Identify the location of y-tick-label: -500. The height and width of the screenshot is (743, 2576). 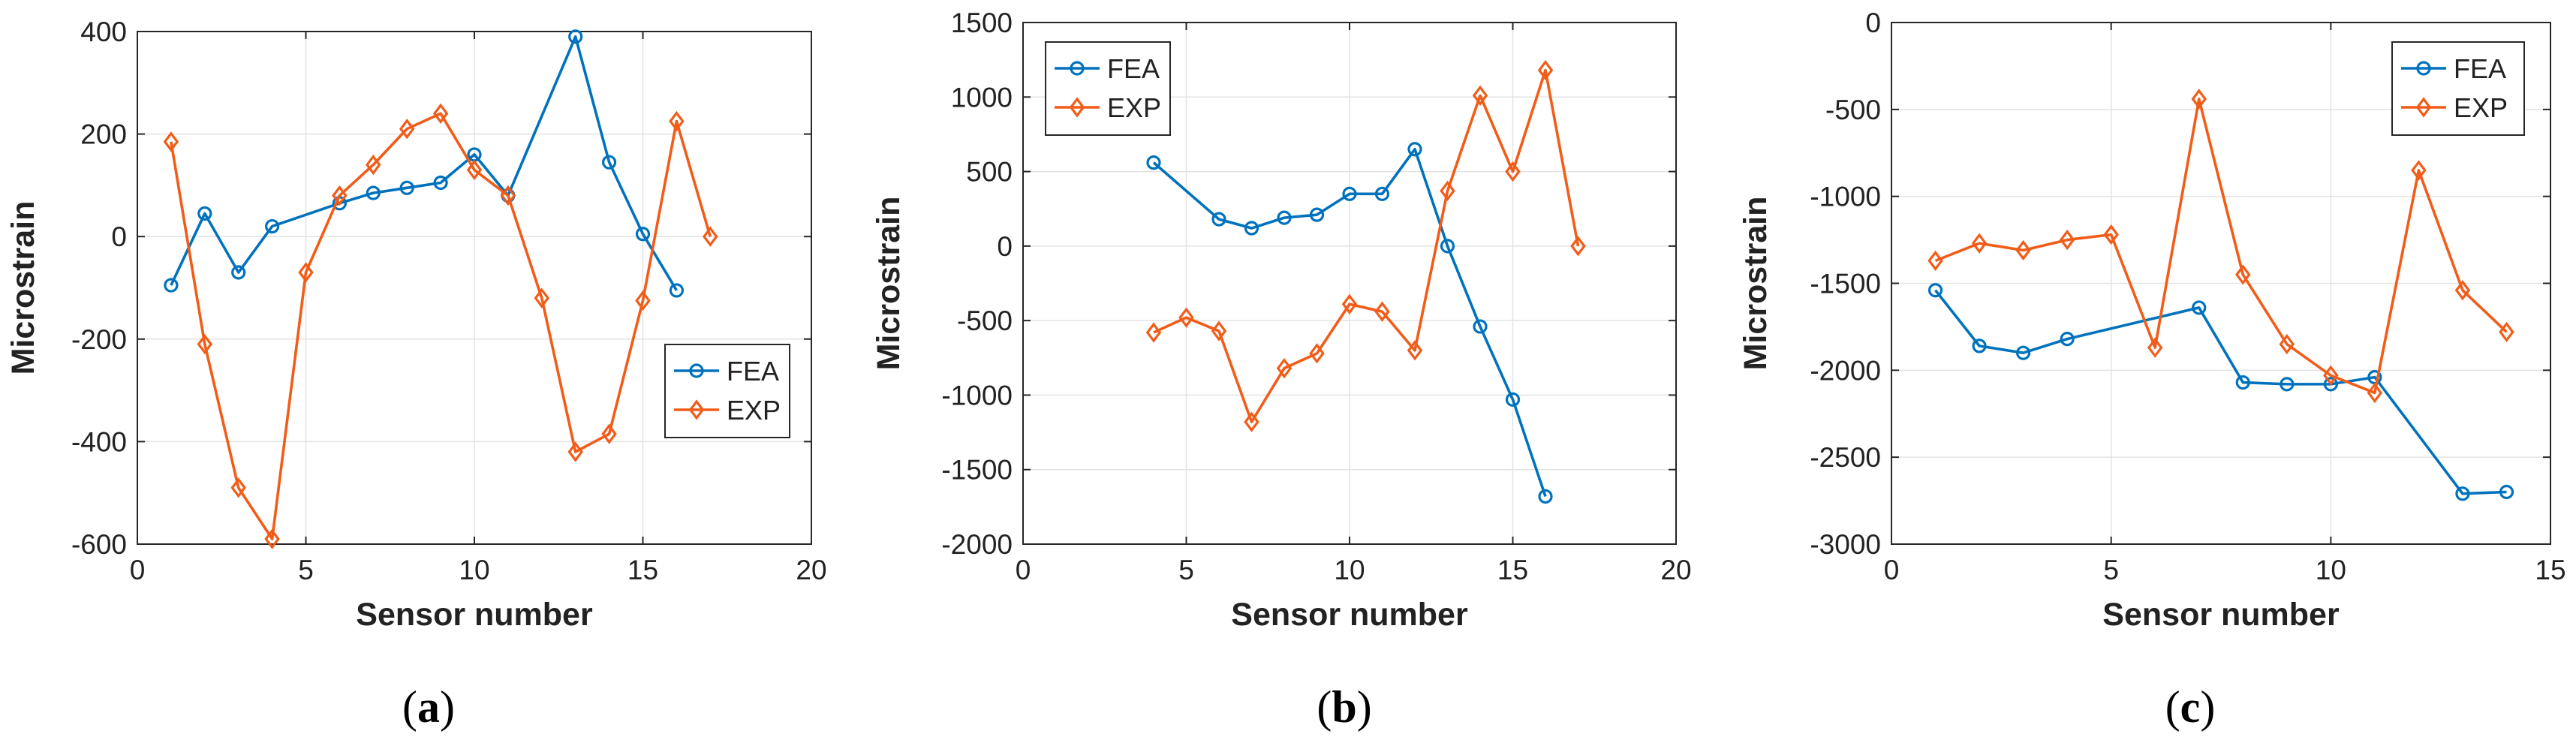
(985, 320).